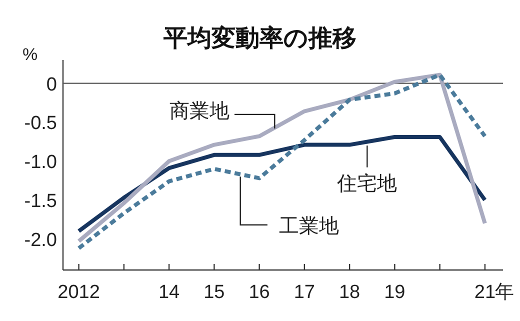  Describe the element at coordinates (40, 240) in the screenshot. I see `y-tick-label: -2.0` at that location.